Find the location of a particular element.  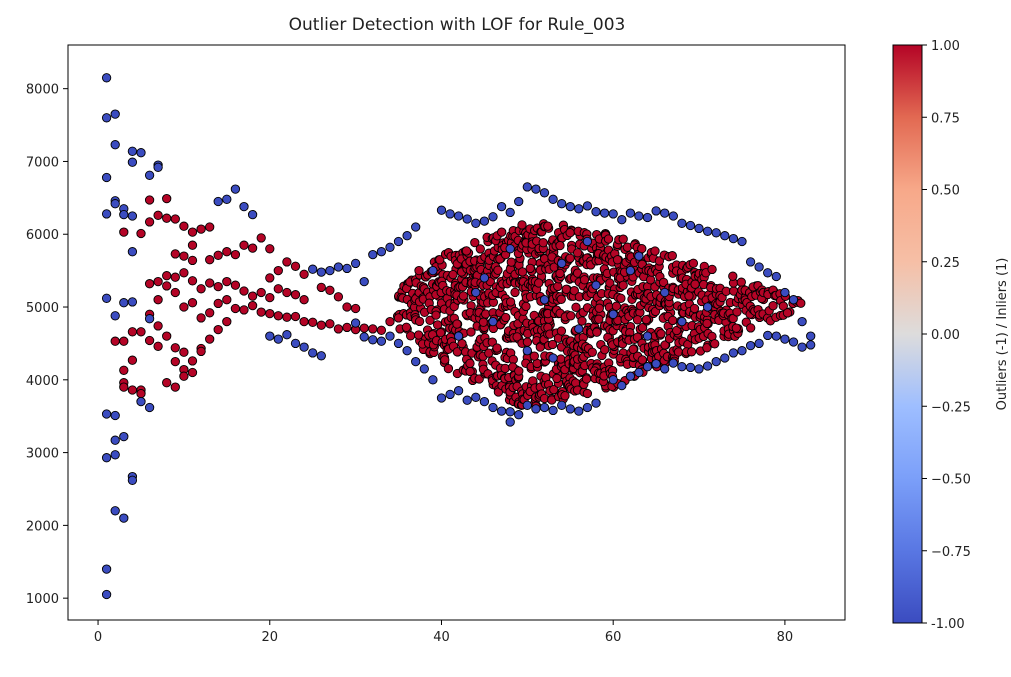

y-tick-label: 5000 is located at coordinates (42, 308).